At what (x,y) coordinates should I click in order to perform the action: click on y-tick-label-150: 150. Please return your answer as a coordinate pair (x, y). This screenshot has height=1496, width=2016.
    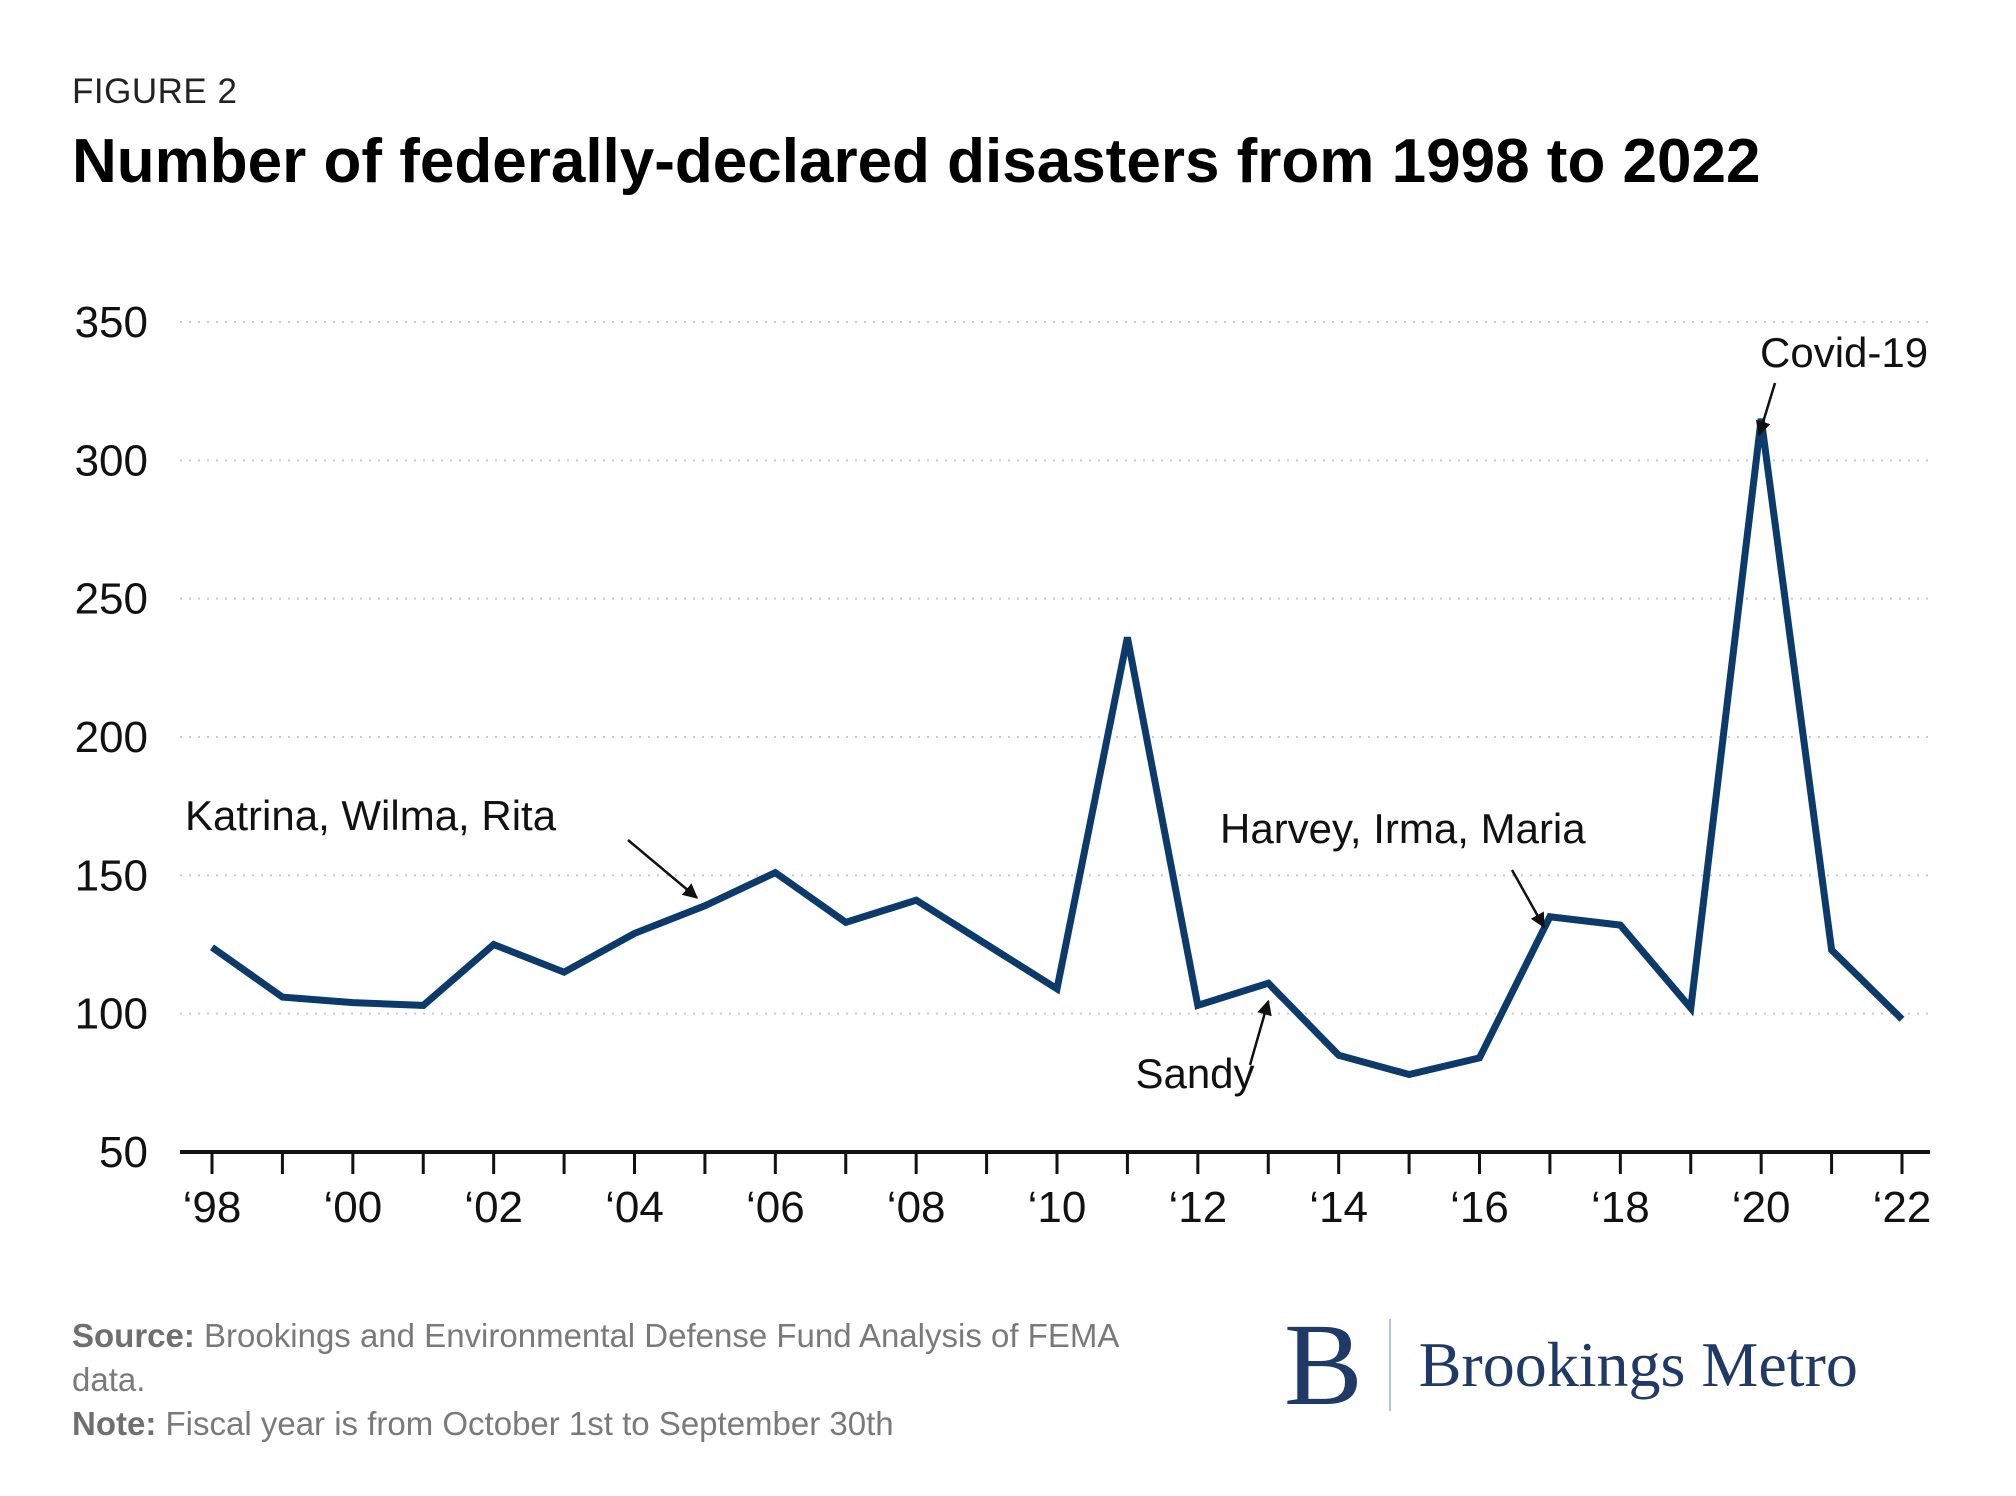
    Looking at the image, I should click on (111, 875).